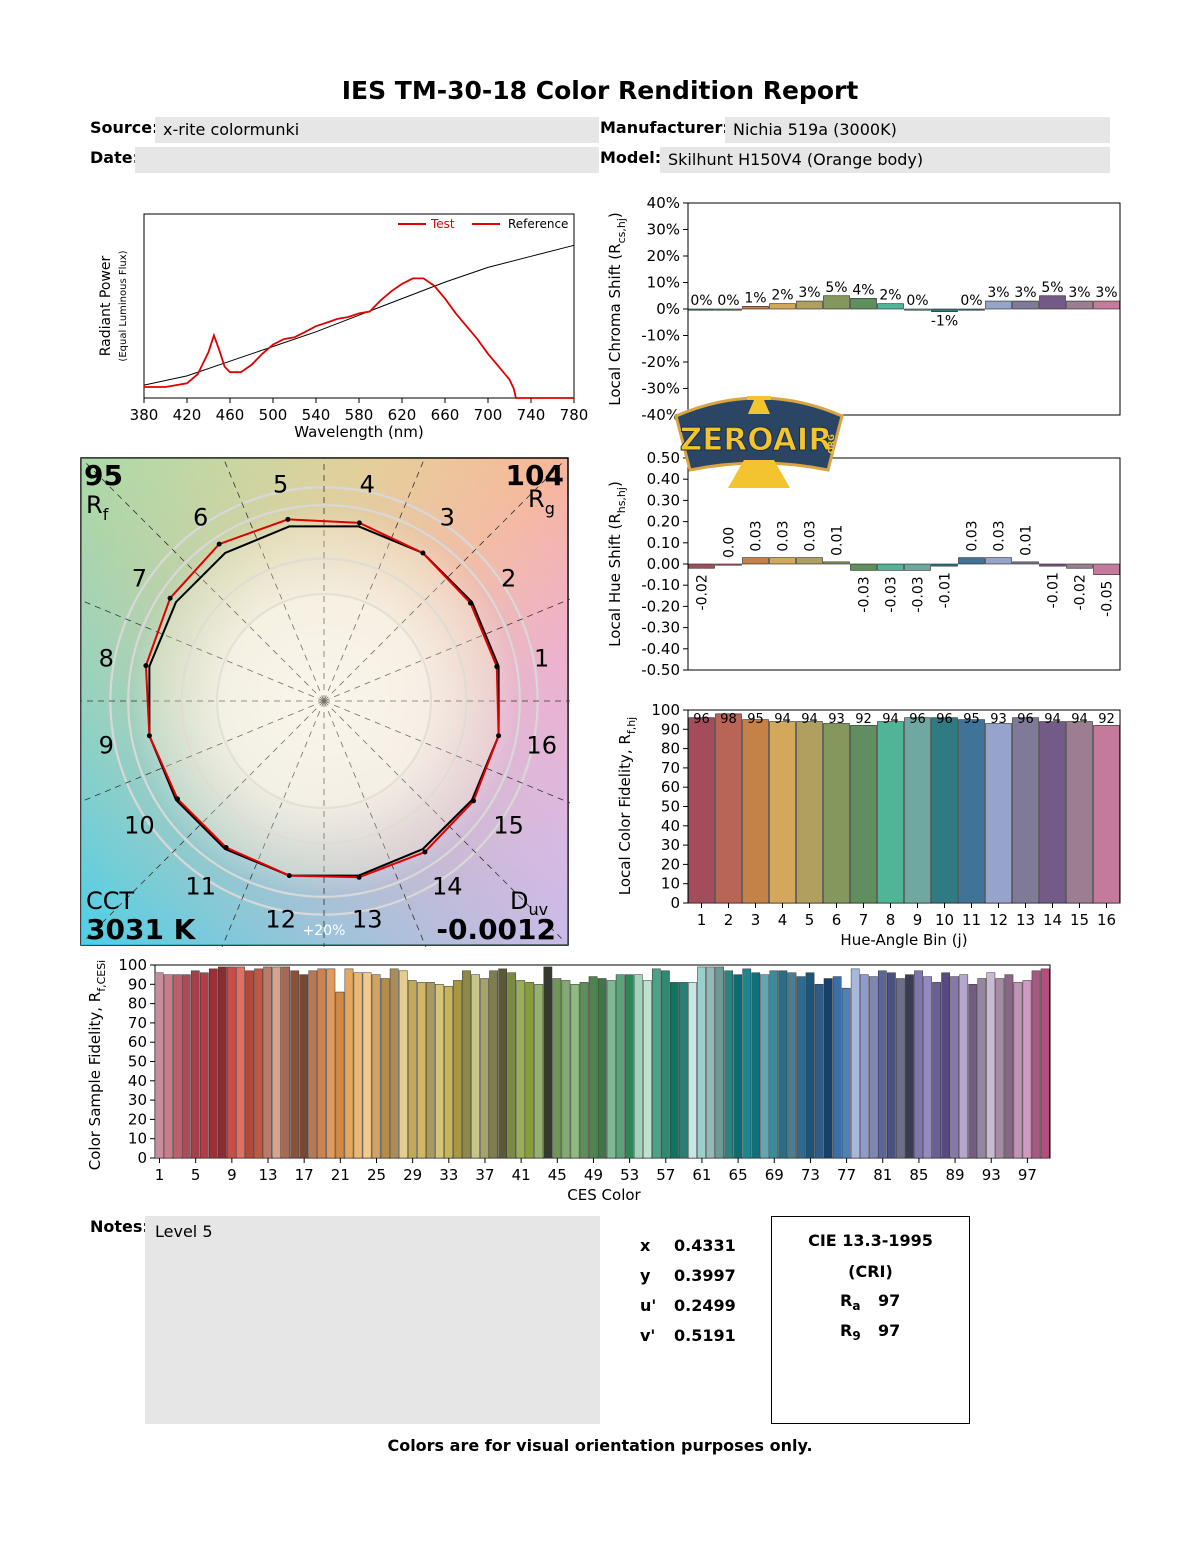 The height and width of the screenshot is (1550, 1200). Describe the element at coordinates (759, 474) in the screenshot. I see `logo-road` at that location.